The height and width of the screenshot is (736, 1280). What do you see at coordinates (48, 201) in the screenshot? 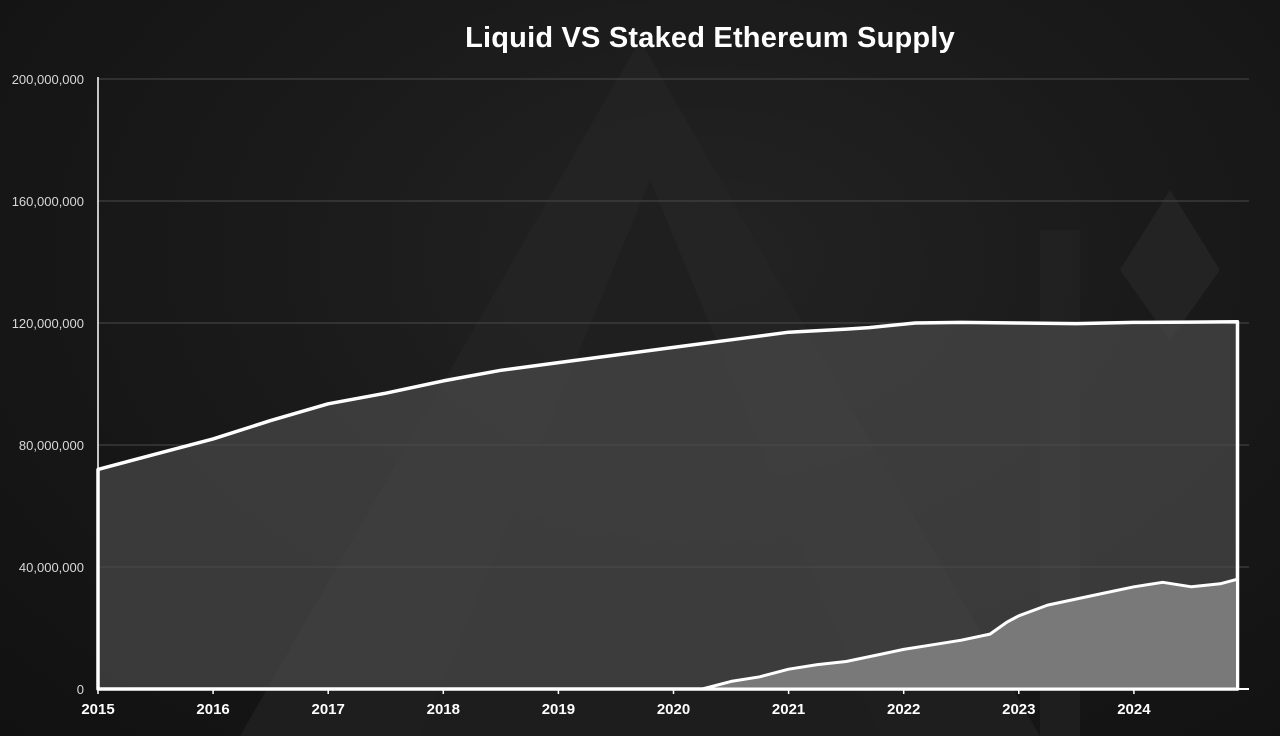
I see `y-tick-label: 160,000,000` at bounding box center [48, 201].